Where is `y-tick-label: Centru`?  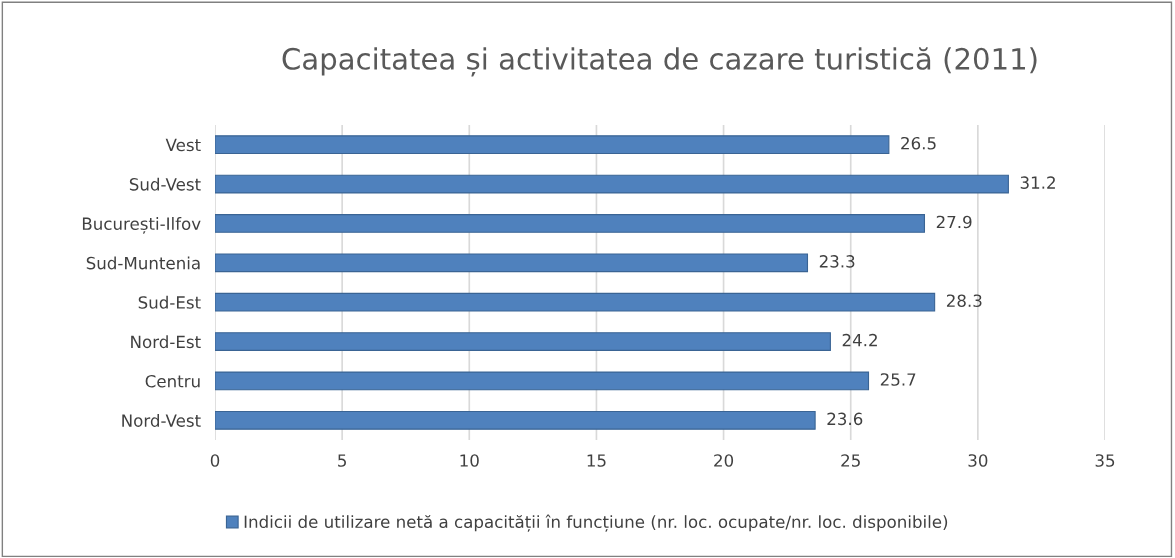 y-tick-label: Centru is located at coordinates (172, 381).